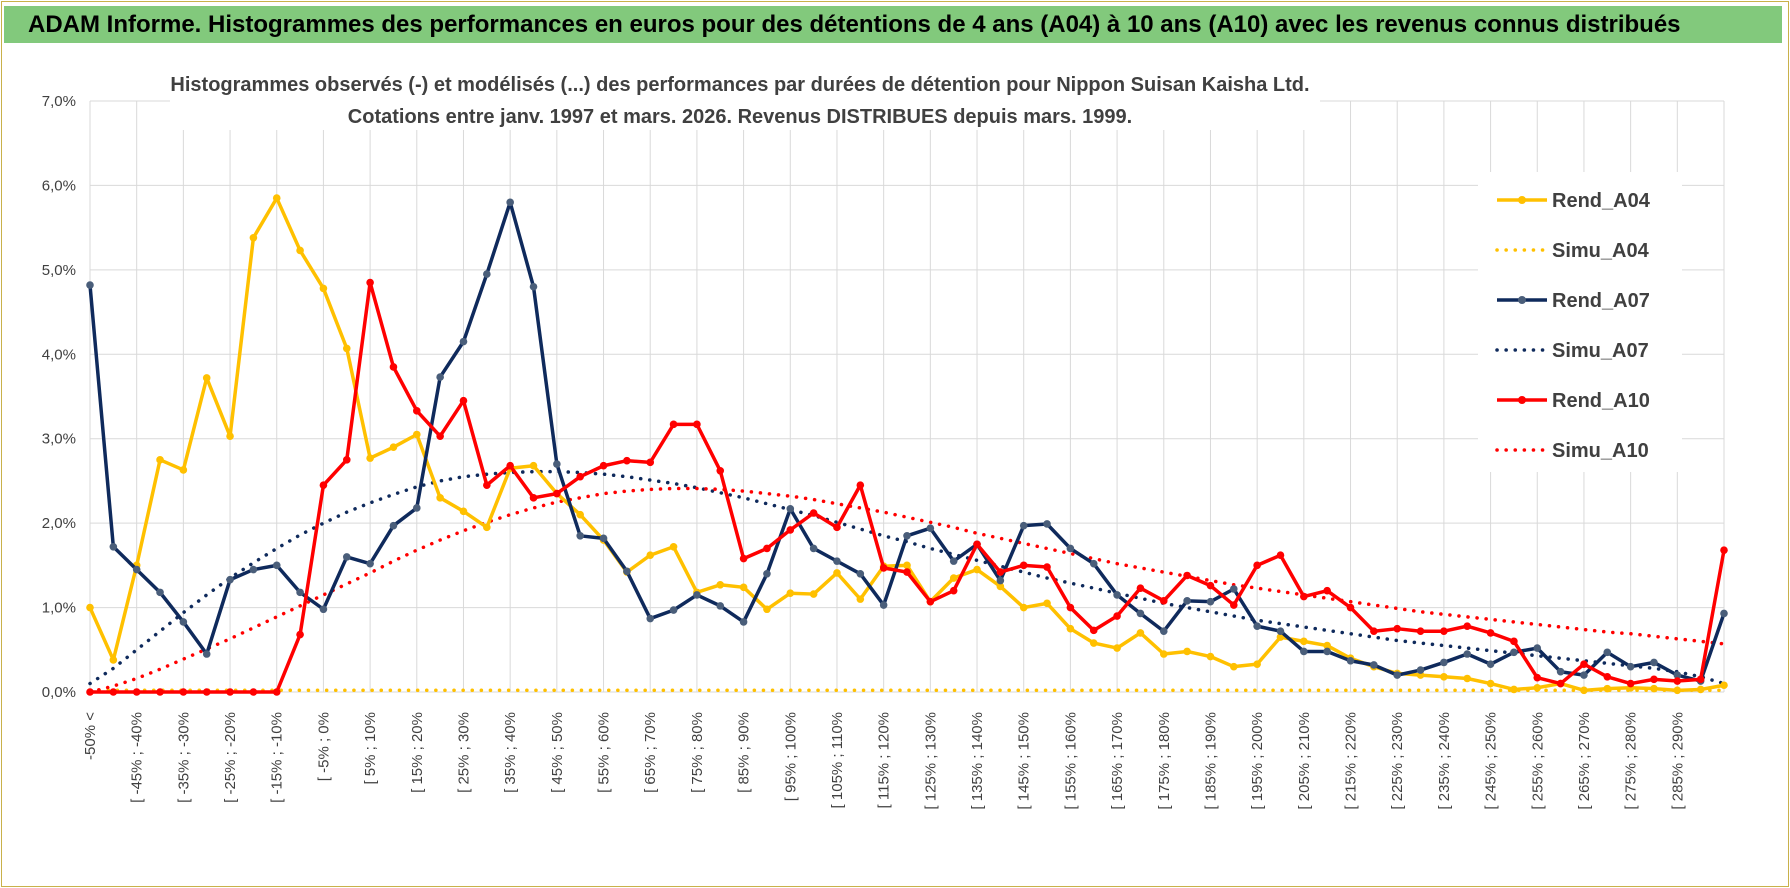 The image size is (1790, 888). What do you see at coordinates (1584, 761) in the screenshot?
I see `x-tick-label: [ 265% ; 270%` at bounding box center [1584, 761].